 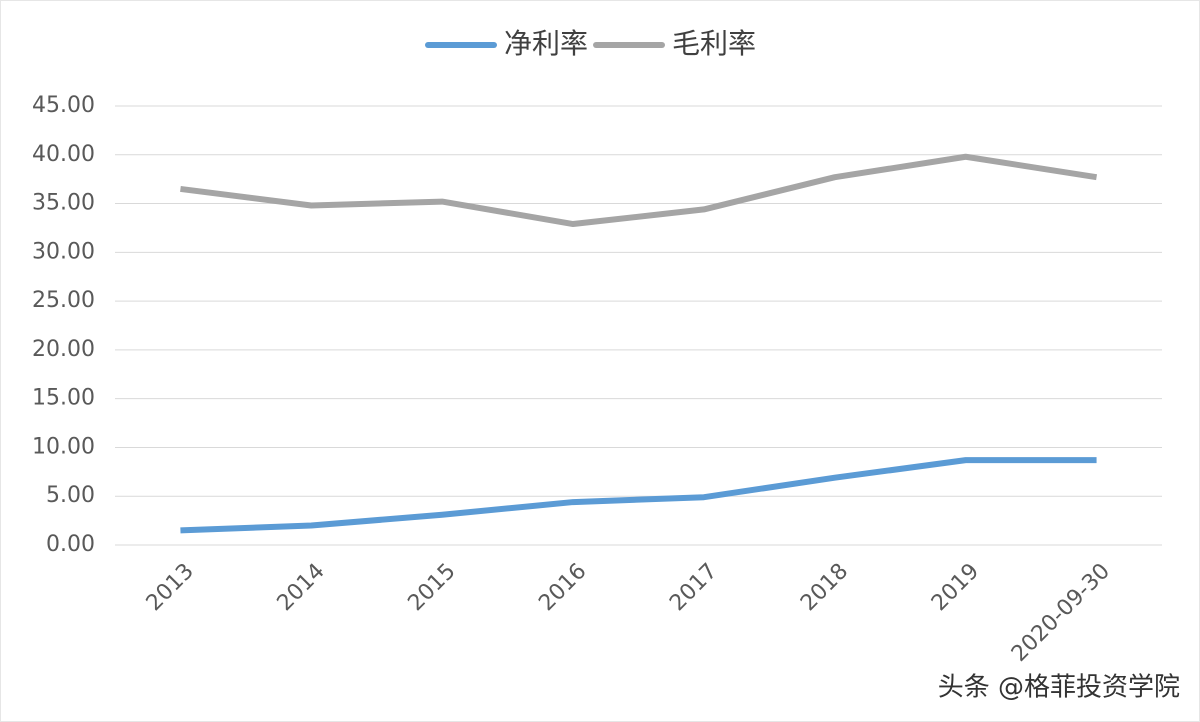 I want to click on watermark: 头条 @格菲投资学院, so click(x=1059, y=688).